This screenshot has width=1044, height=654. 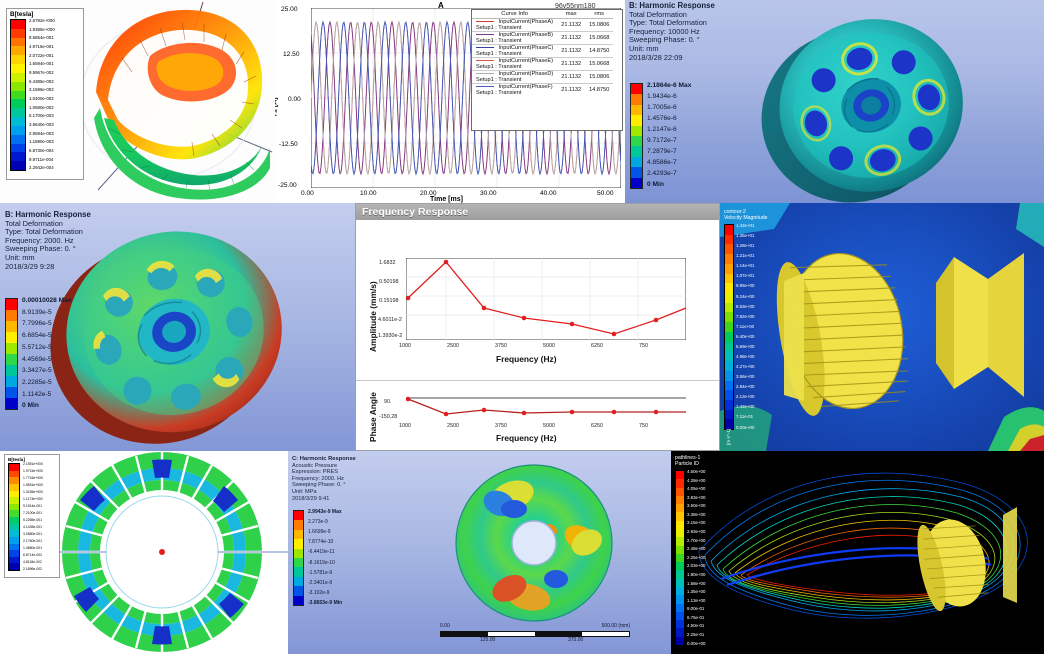 What do you see at coordinates (549, 346) in the screenshot?
I see `amp-x-tick: 5000` at bounding box center [549, 346].